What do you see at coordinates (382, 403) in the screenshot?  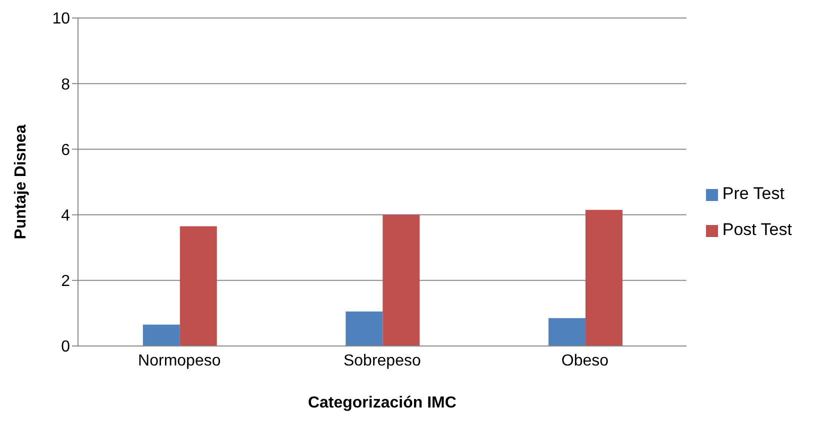 I see `x-axis-title: Categorización IMC` at bounding box center [382, 403].